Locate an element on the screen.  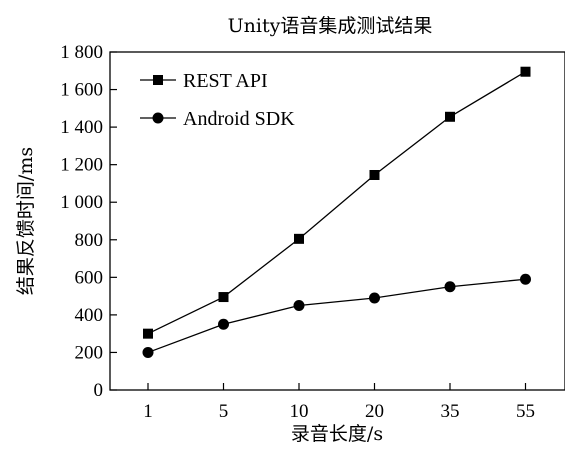
legend-item: Android SDK is located at coordinates (217, 119).